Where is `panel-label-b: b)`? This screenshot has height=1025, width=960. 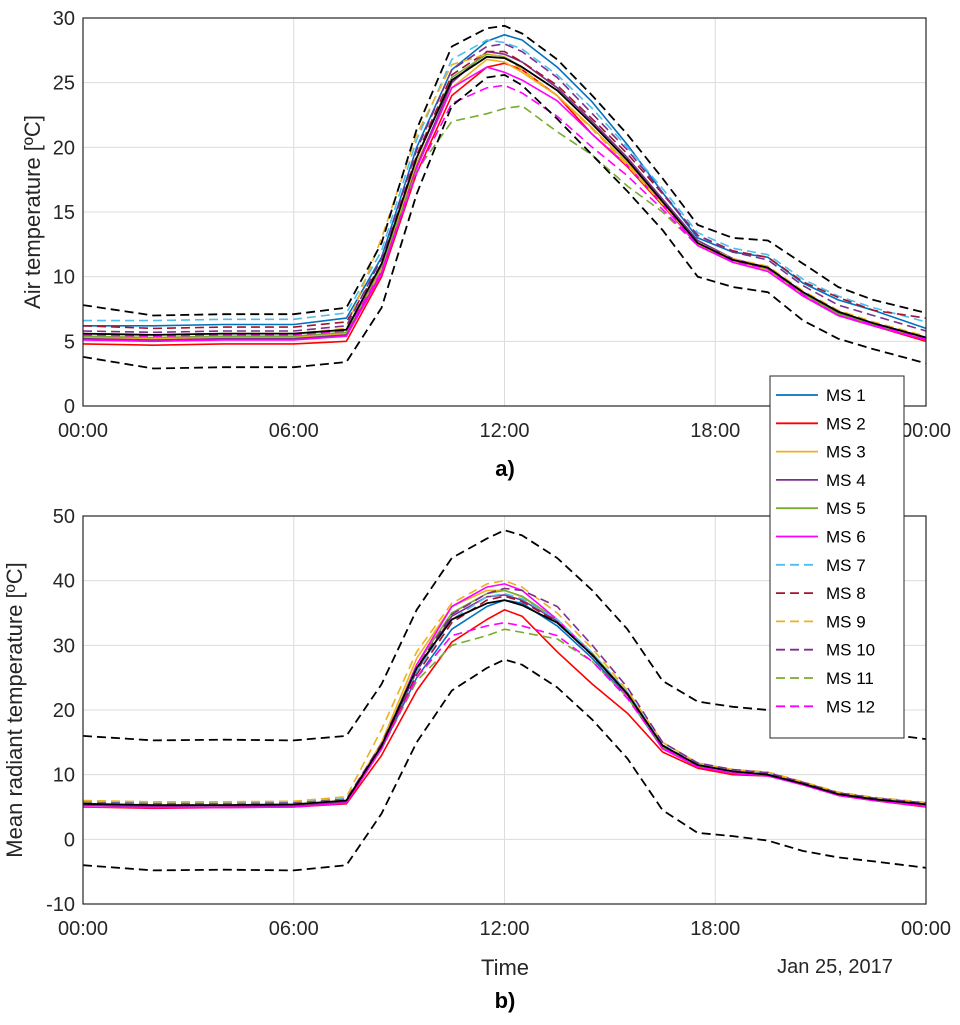
panel-label-b: b) is located at coordinates (505, 1000).